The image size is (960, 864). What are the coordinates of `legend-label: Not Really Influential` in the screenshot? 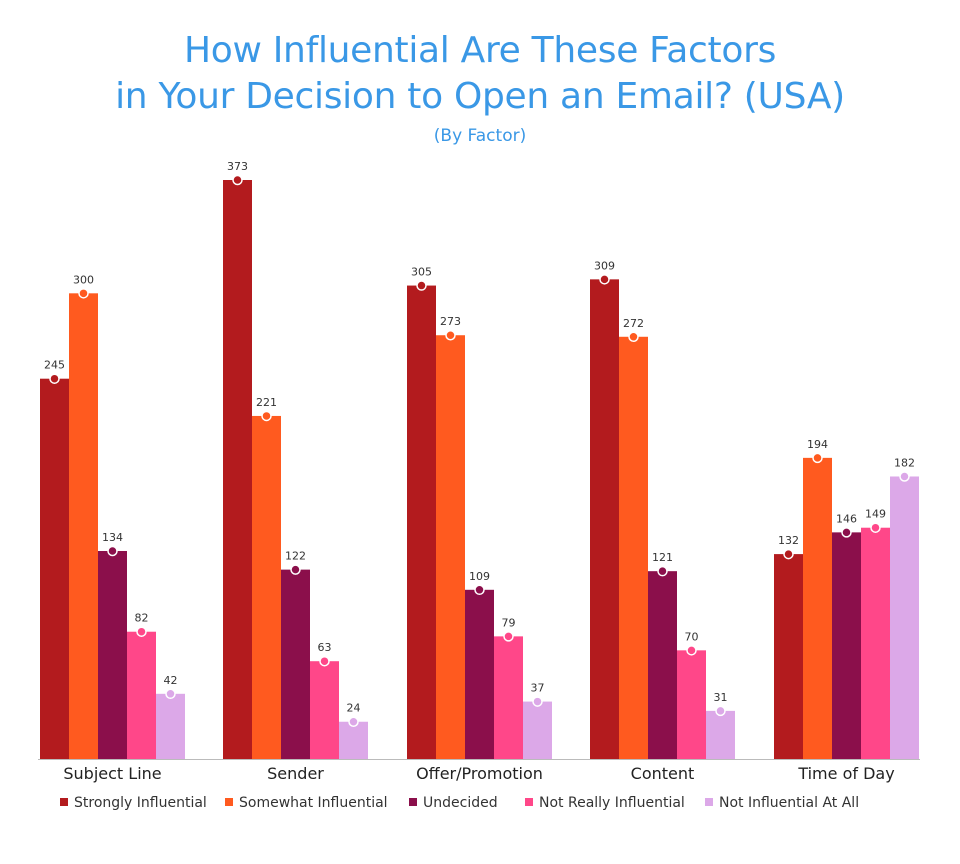 It's located at (612, 803).